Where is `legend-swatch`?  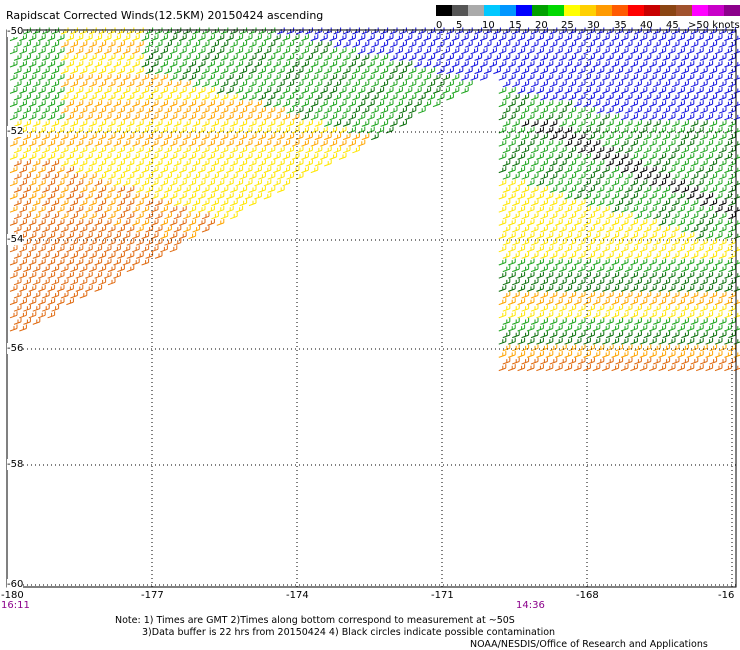
legend-swatch is located at coordinates (572, 10).